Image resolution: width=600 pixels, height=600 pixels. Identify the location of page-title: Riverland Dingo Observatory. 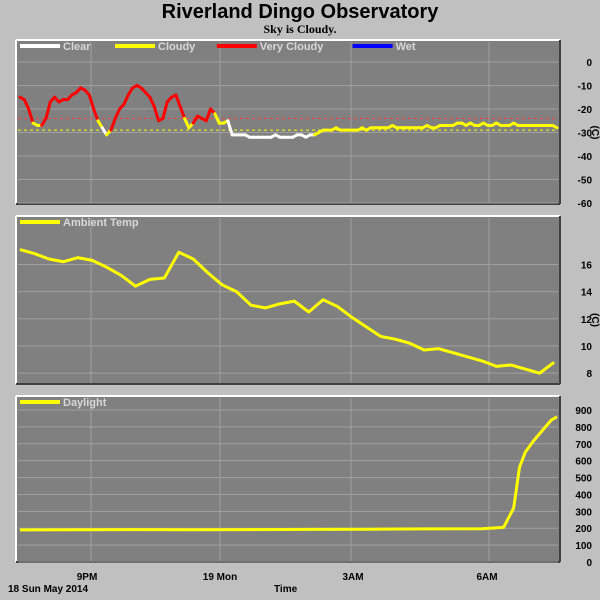
(300, 12).